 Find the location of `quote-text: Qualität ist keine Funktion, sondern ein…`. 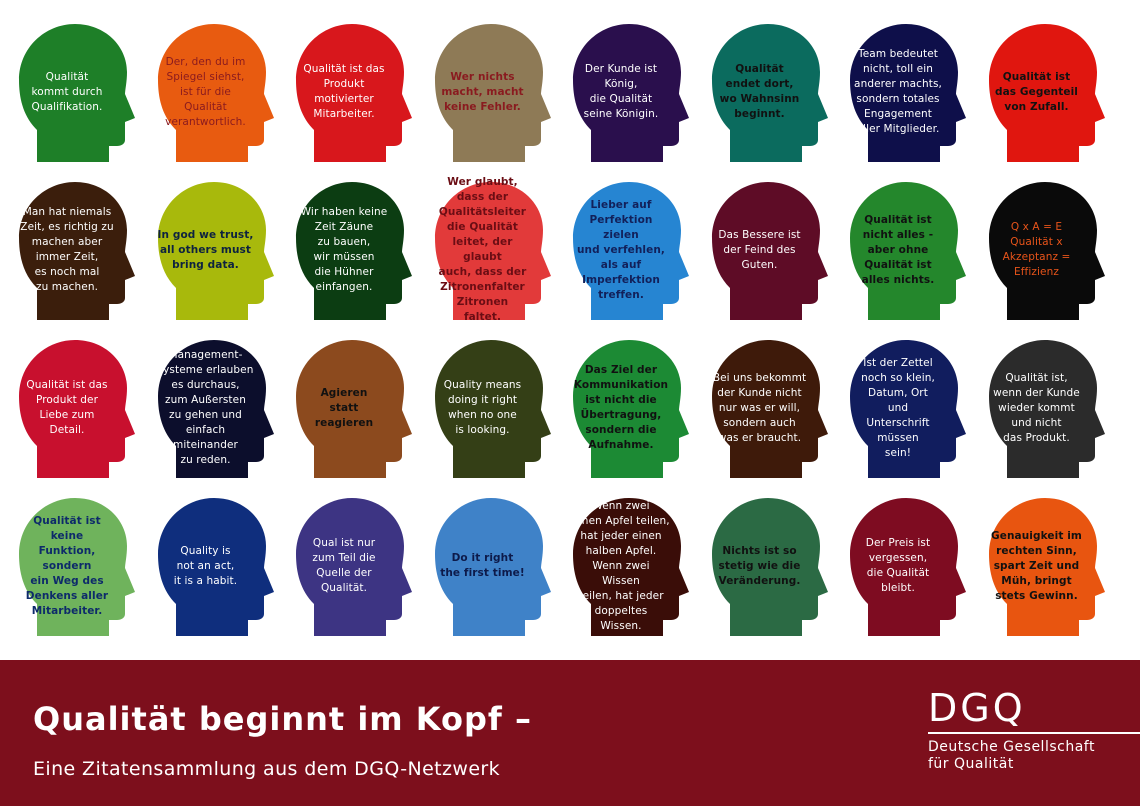

quote-text: Qualität ist keine Funktion, sondern ein… is located at coordinates (67, 565).